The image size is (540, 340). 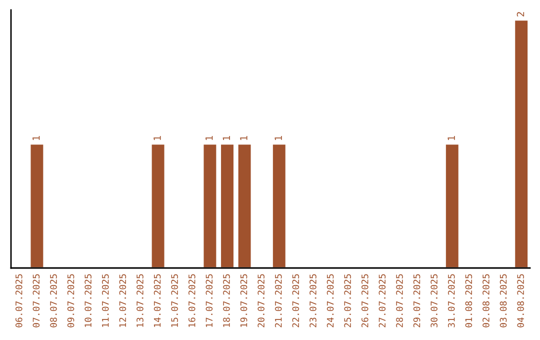 I want to click on x-tick-label: 15.07.2025, so click(x=174, y=300).